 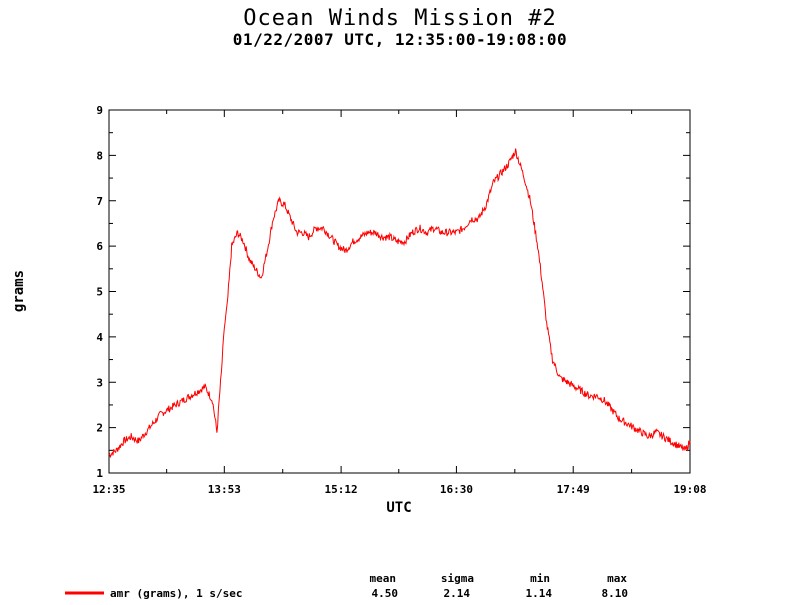 What do you see at coordinates (400, 18) in the screenshot?
I see `chart-title: Ocean Winds Mission #2` at bounding box center [400, 18].